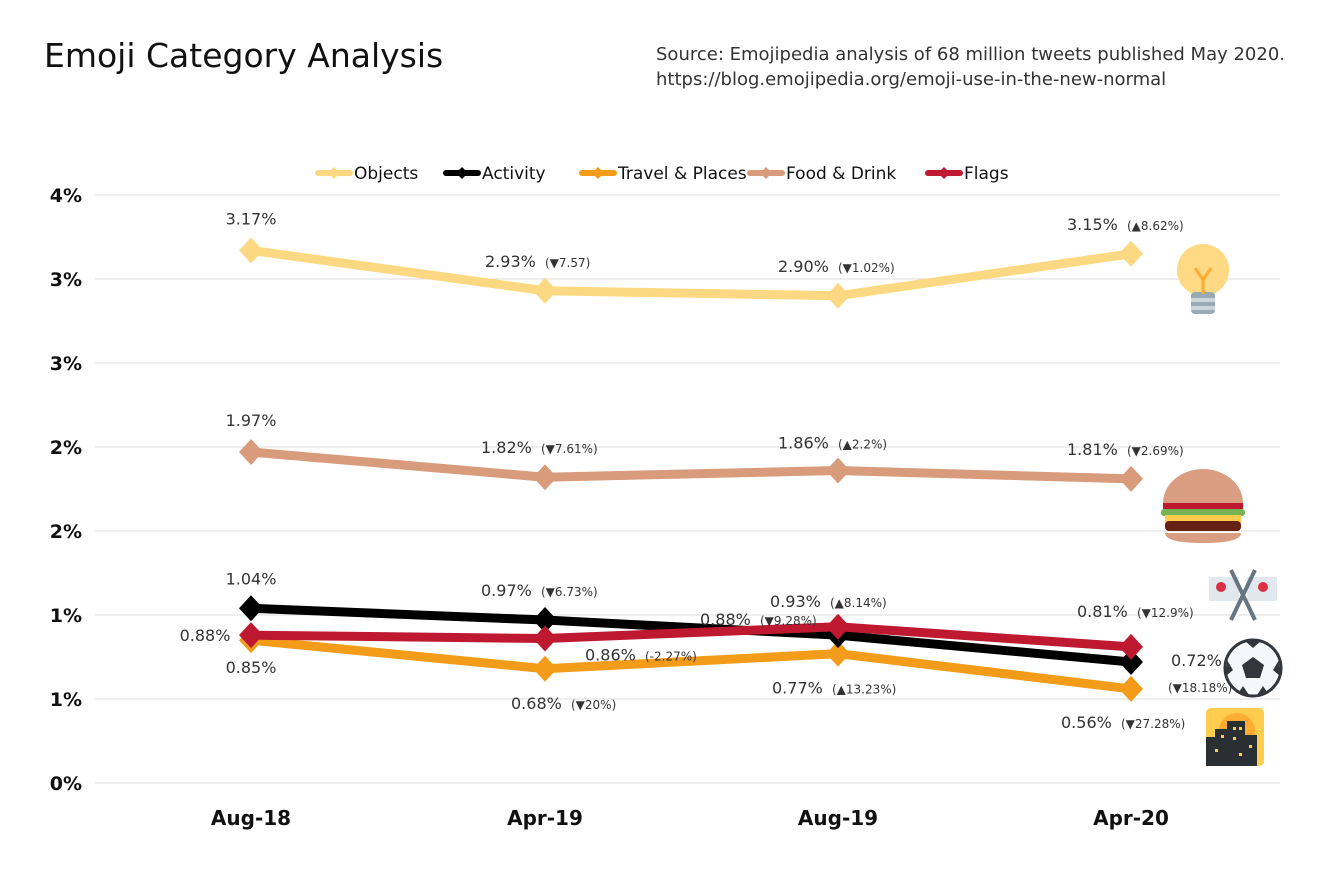 This screenshot has height=888, width=1323. Describe the element at coordinates (1235, 737) in the screenshot. I see `sunrise-over-city-icon` at that location.